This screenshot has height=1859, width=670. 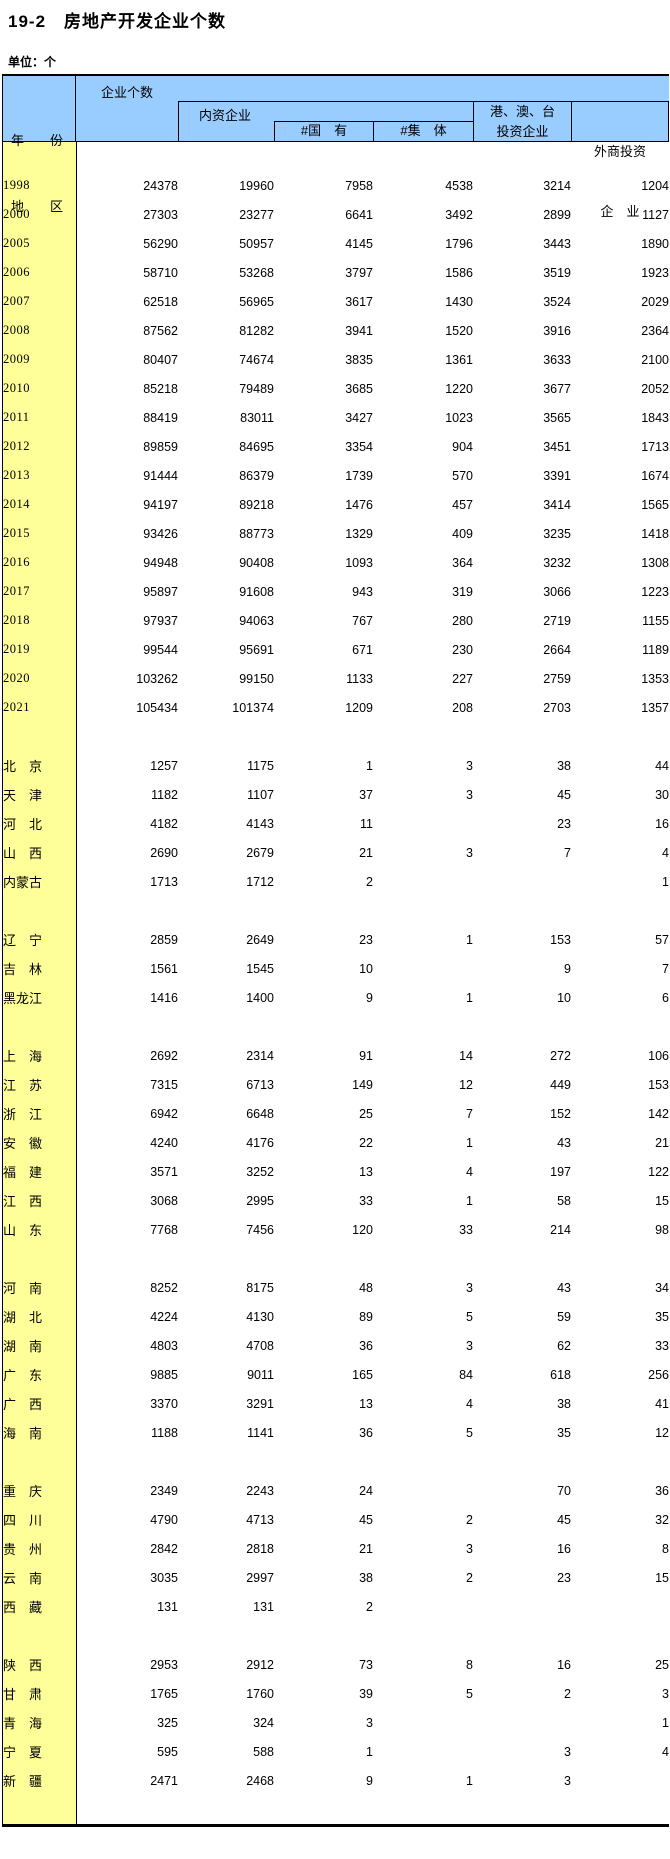 What do you see at coordinates (336, 1577) in the screenshot?
I see `table-row: 云 南 3035 2997 38 2 23 15` at bounding box center [336, 1577].